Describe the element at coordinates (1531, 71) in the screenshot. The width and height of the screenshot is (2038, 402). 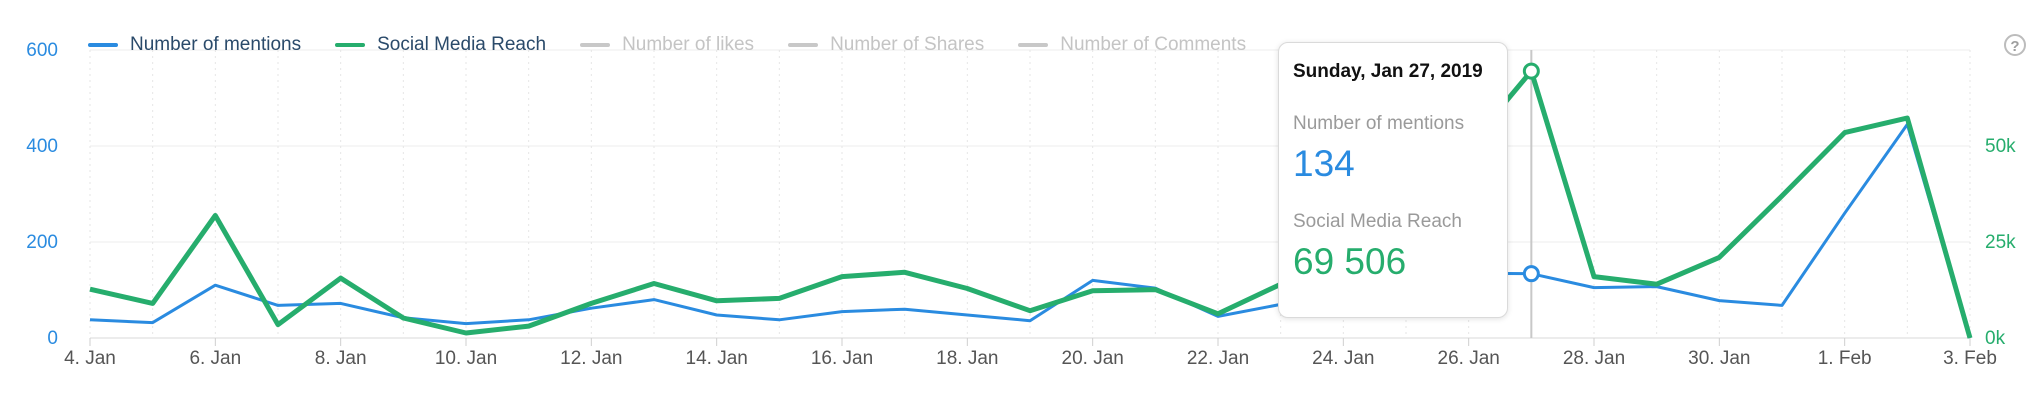
I see `highlight-point-reach` at that location.